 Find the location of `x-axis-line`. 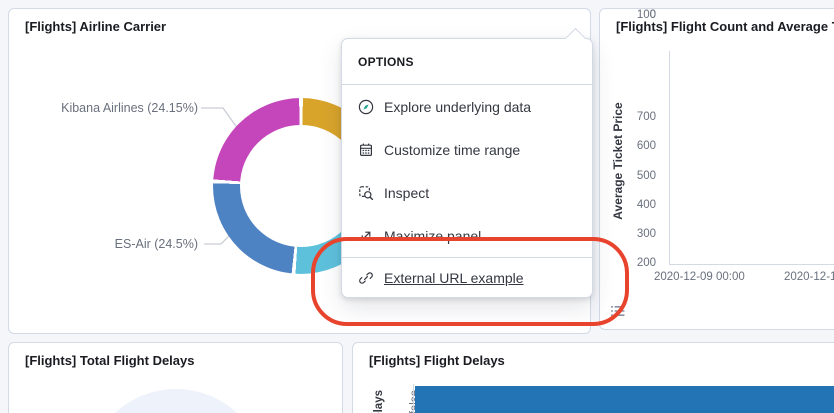

x-axis-line is located at coordinates (751, 264).